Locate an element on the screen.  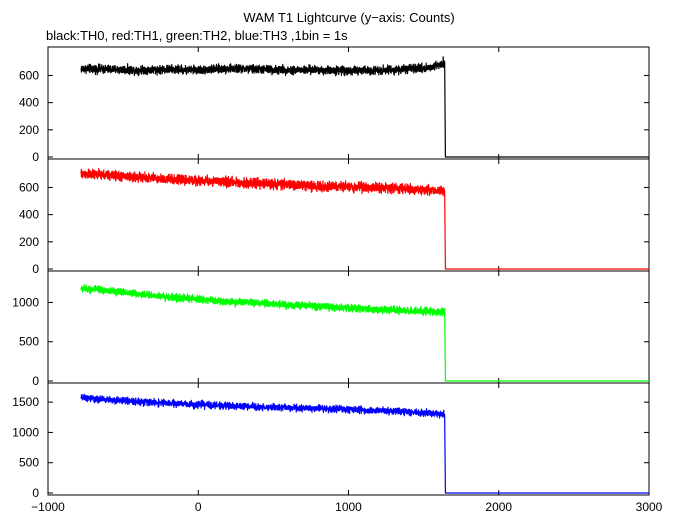
y-tick-label-th3: 1500 is located at coordinates (25, 402).